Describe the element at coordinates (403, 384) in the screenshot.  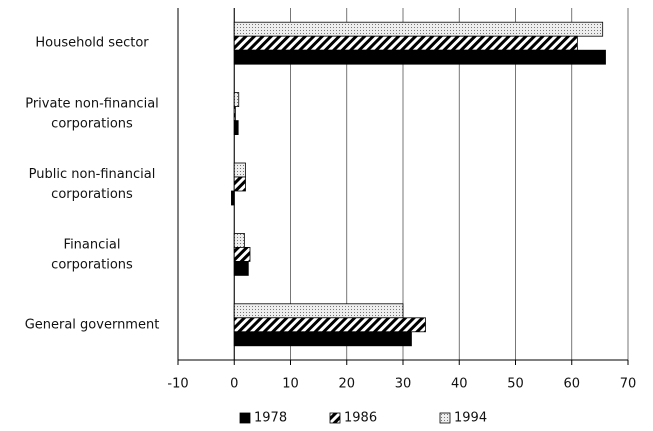
I see `x-tick-label: 30` at that location.